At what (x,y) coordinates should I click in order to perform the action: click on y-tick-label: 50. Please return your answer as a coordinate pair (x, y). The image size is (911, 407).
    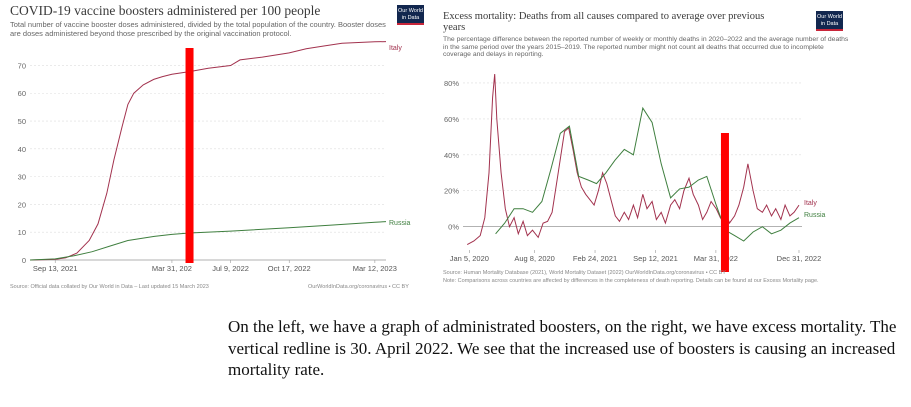
    Looking at the image, I should click on (22, 121).